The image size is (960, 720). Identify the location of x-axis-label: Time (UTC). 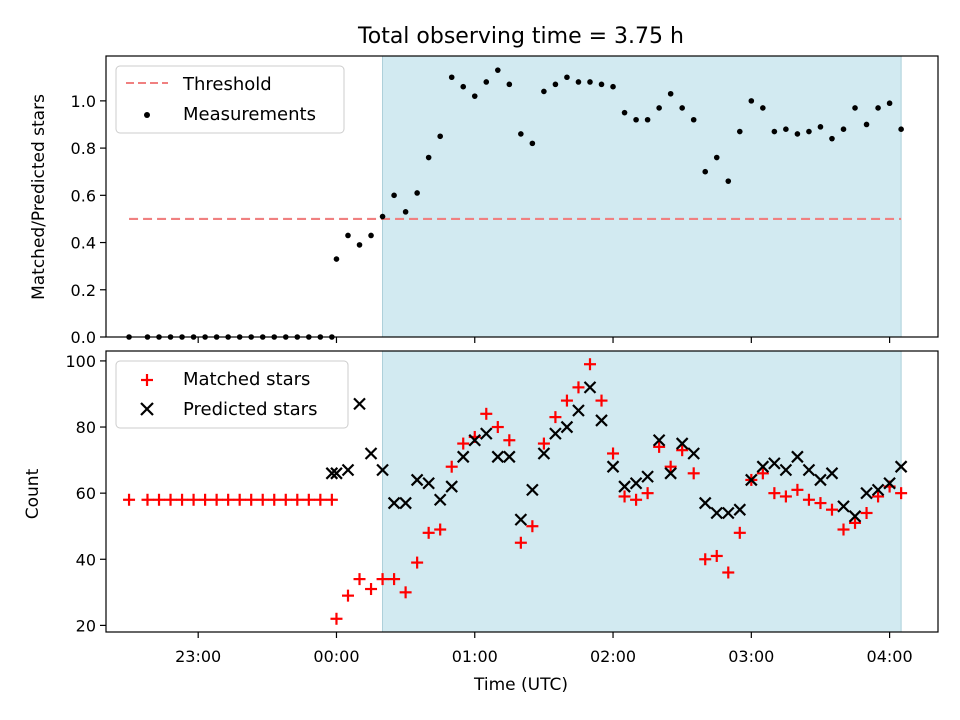
(520, 685).